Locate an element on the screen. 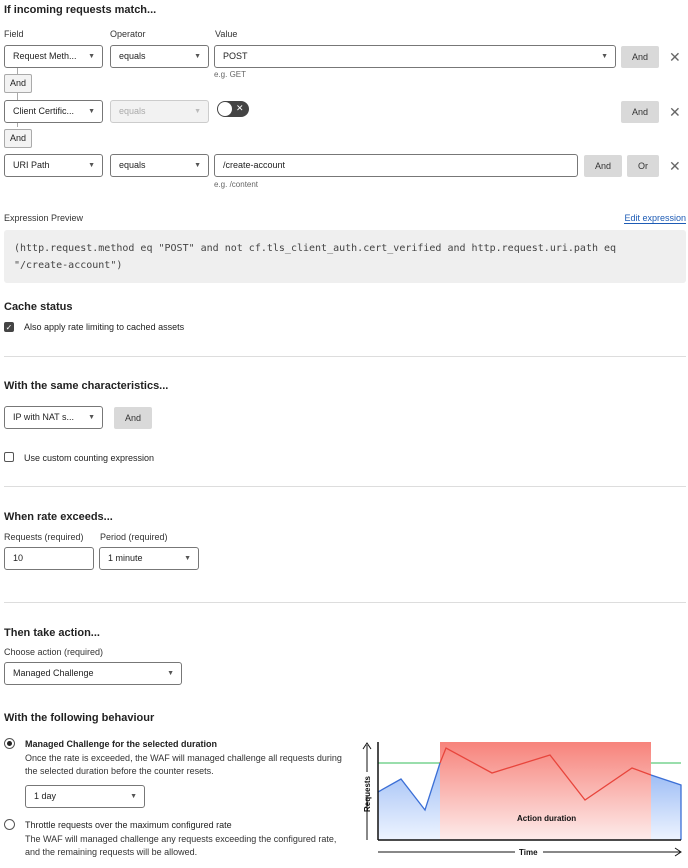 The width and height of the screenshot is (688, 868). red-line is located at coordinates (545, 774).